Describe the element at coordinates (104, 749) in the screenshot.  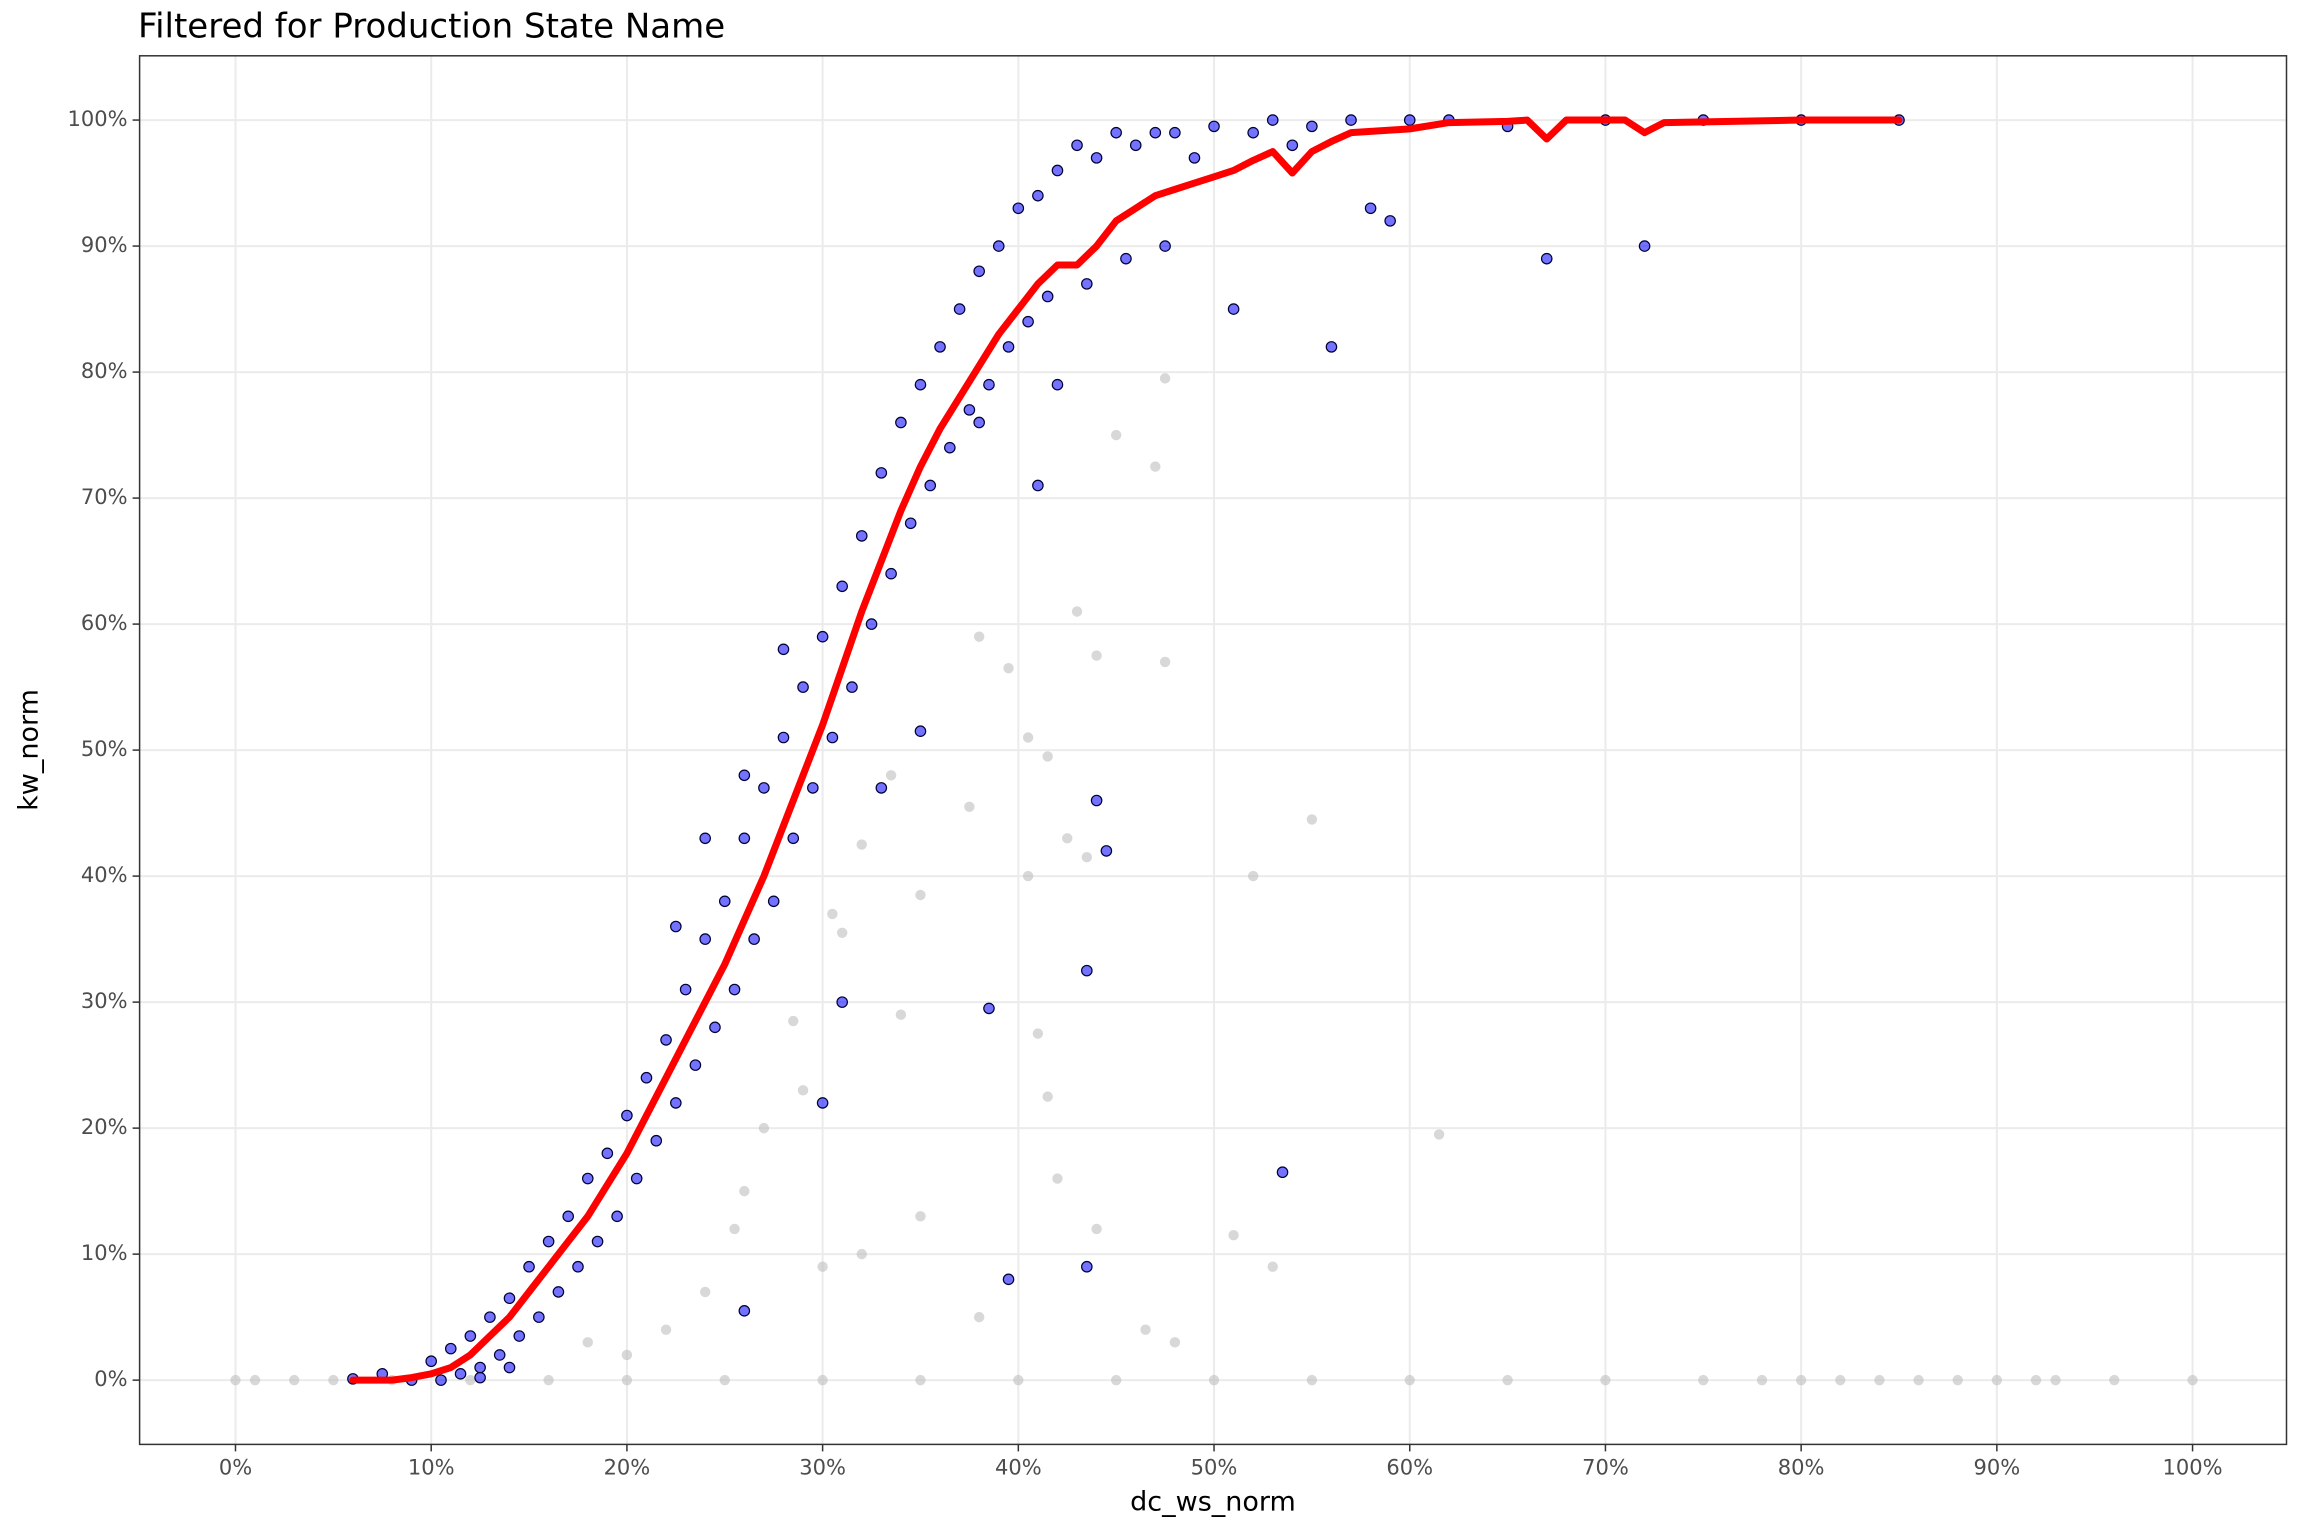
I see `y-tick-label: 50%` at that location.